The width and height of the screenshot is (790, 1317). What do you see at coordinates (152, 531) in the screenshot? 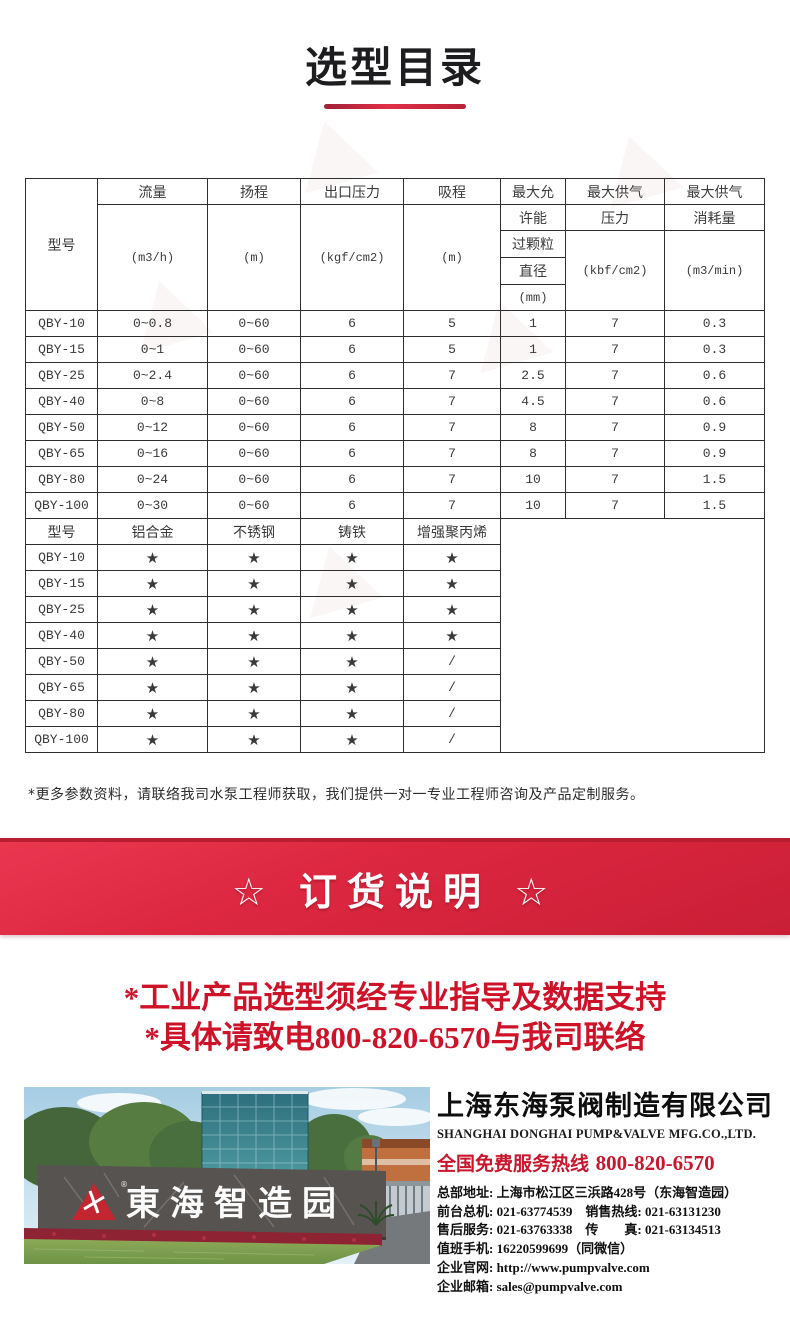
I see `material-header-cell: 铝合金` at bounding box center [152, 531].